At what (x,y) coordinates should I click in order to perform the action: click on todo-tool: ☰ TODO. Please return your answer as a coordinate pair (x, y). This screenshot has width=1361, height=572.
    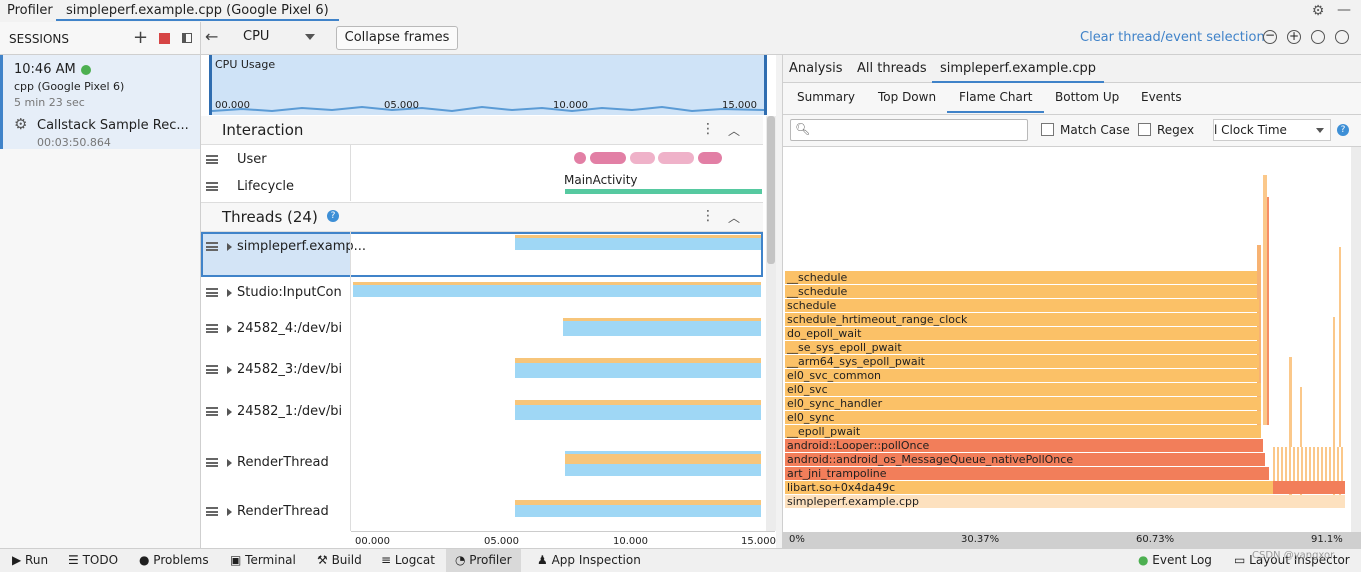
    Looking at the image, I should click on (93, 560).